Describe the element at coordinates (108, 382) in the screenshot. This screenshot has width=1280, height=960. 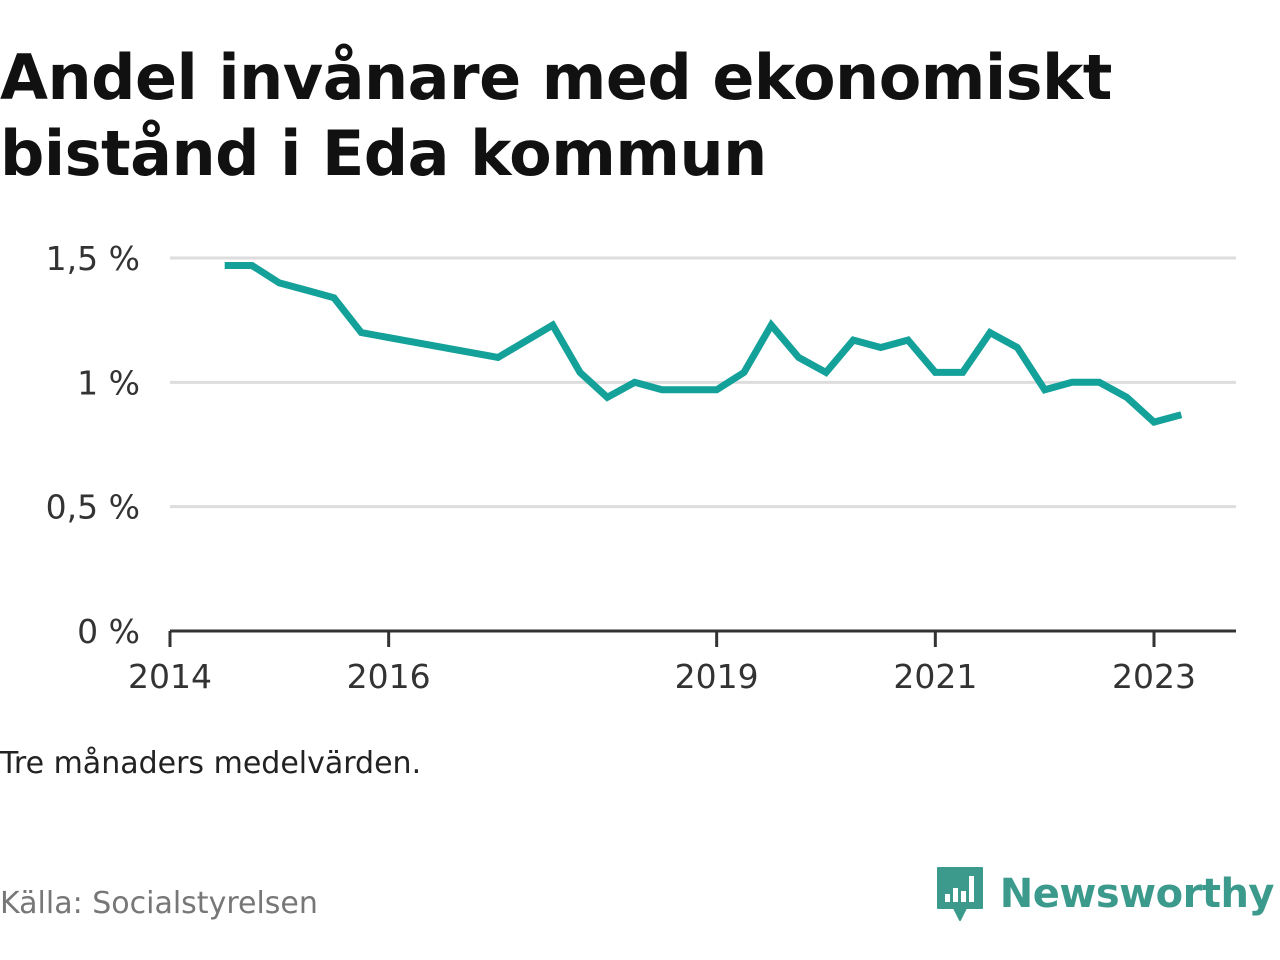
I see `y-tick-label: 1 %` at that location.